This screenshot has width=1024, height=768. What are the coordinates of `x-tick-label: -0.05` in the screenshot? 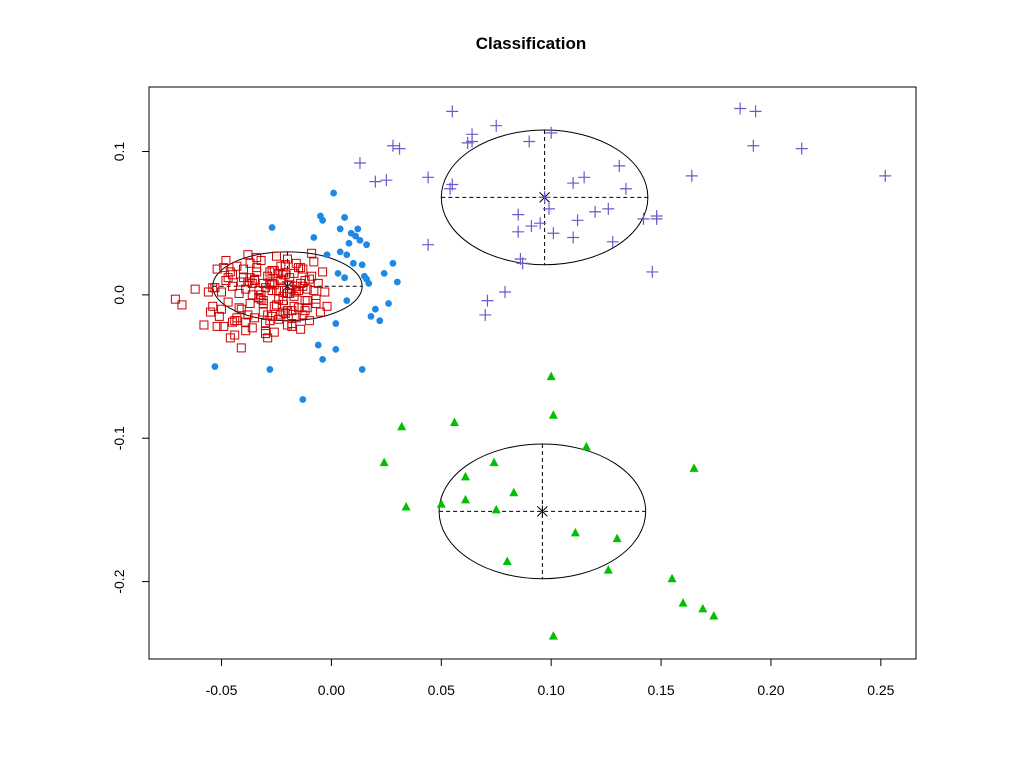 It's located at (222, 690).